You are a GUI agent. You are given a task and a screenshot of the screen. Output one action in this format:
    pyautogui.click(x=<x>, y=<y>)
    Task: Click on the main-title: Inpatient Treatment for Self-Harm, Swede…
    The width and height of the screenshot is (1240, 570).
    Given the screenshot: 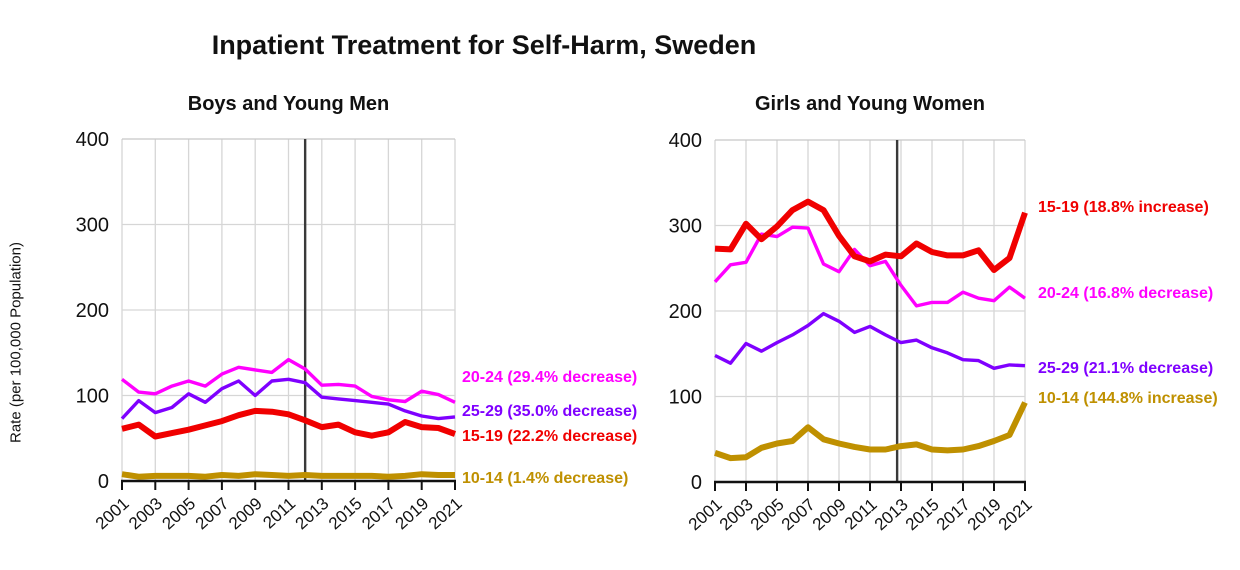 What is the action you would take?
    pyautogui.click(x=484, y=45)
    